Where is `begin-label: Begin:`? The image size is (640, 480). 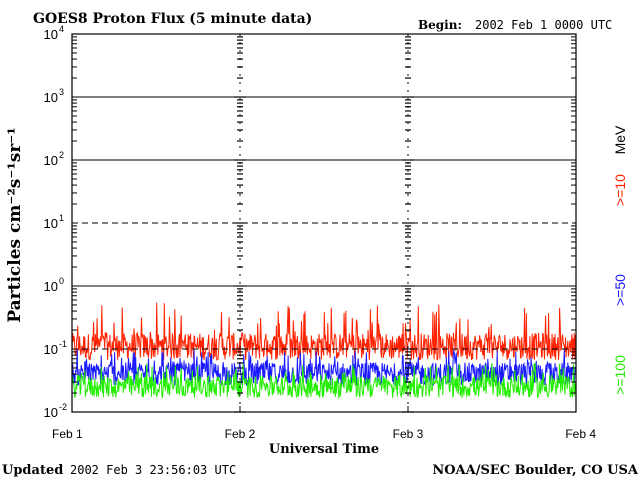
begin-label: Begin: is located at coordinates (440, 25).